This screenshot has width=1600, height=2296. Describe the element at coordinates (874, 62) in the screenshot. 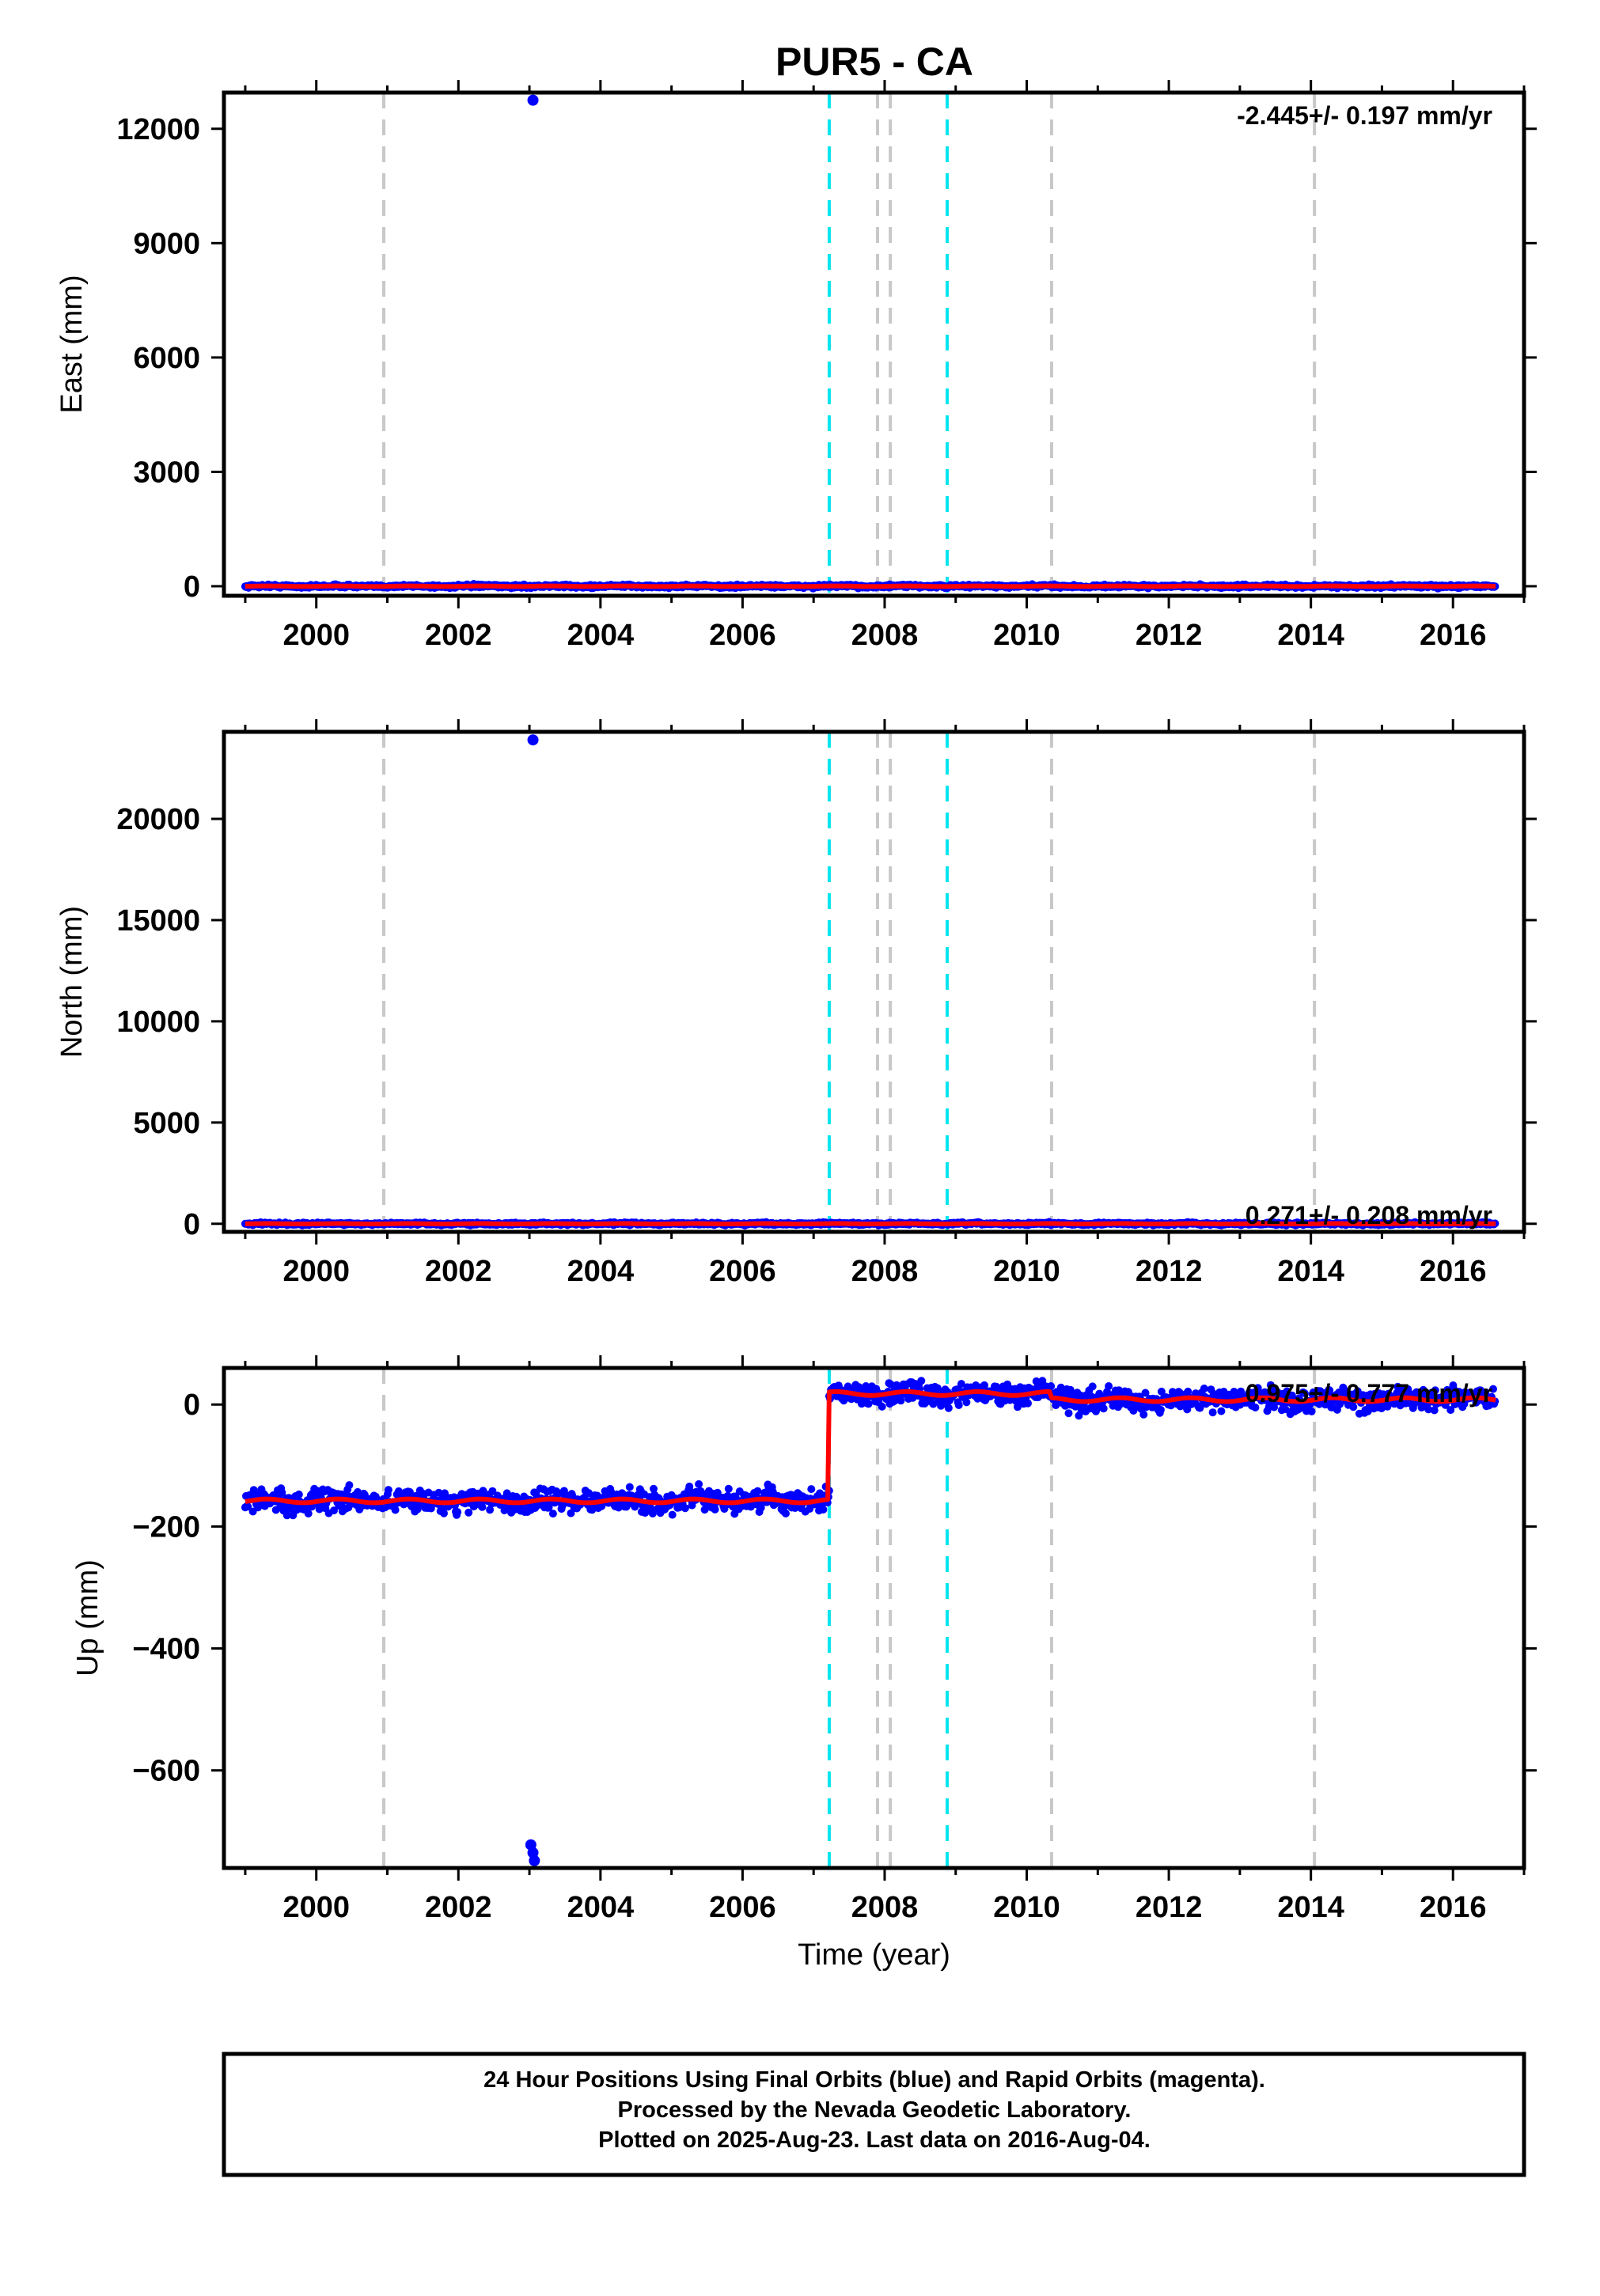

I see `chart-title: PUR5 - CA` at that location.